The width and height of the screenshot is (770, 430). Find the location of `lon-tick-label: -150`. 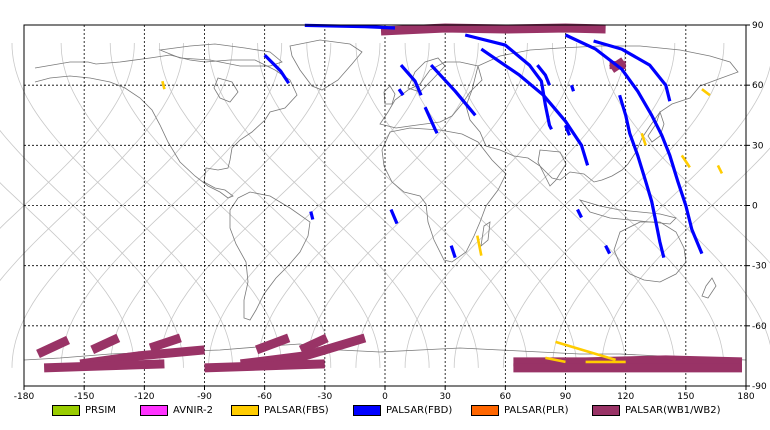

lon-tick-label: -150 is located at coordinates (84, 397).